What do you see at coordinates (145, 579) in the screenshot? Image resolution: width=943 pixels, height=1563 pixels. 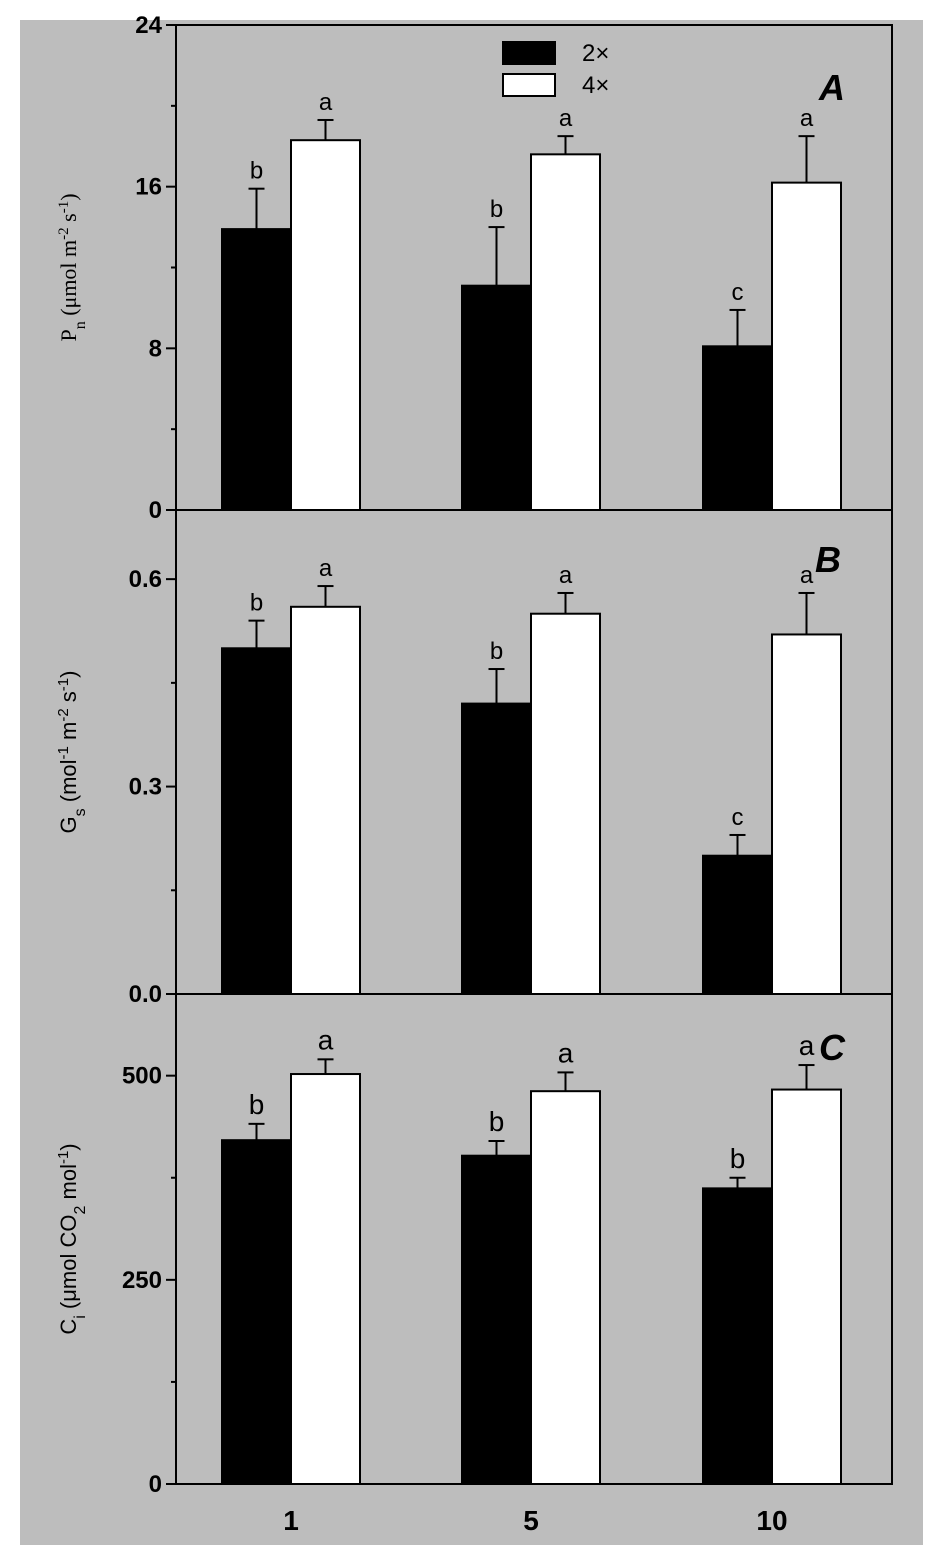 I see `y-tick-label: 0.6` at bounding box center [145, 579].